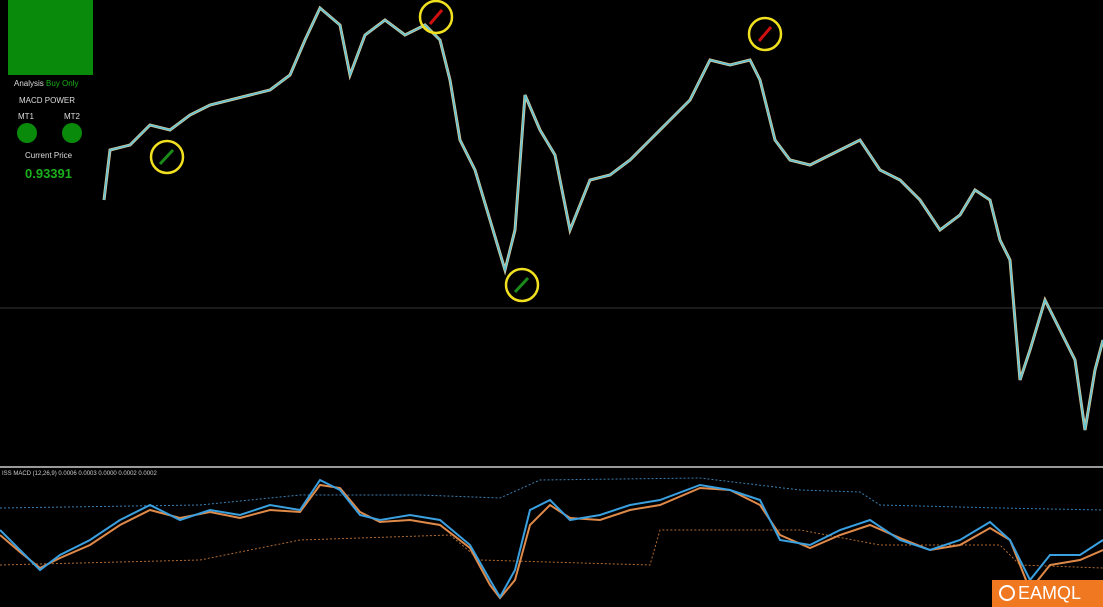 The height and width of the screenshot is (607, 1103). What do you see at coordinates (49, 155) in the screenshot?
I see `price-label: Current Price` at bounding box center [49, 155].